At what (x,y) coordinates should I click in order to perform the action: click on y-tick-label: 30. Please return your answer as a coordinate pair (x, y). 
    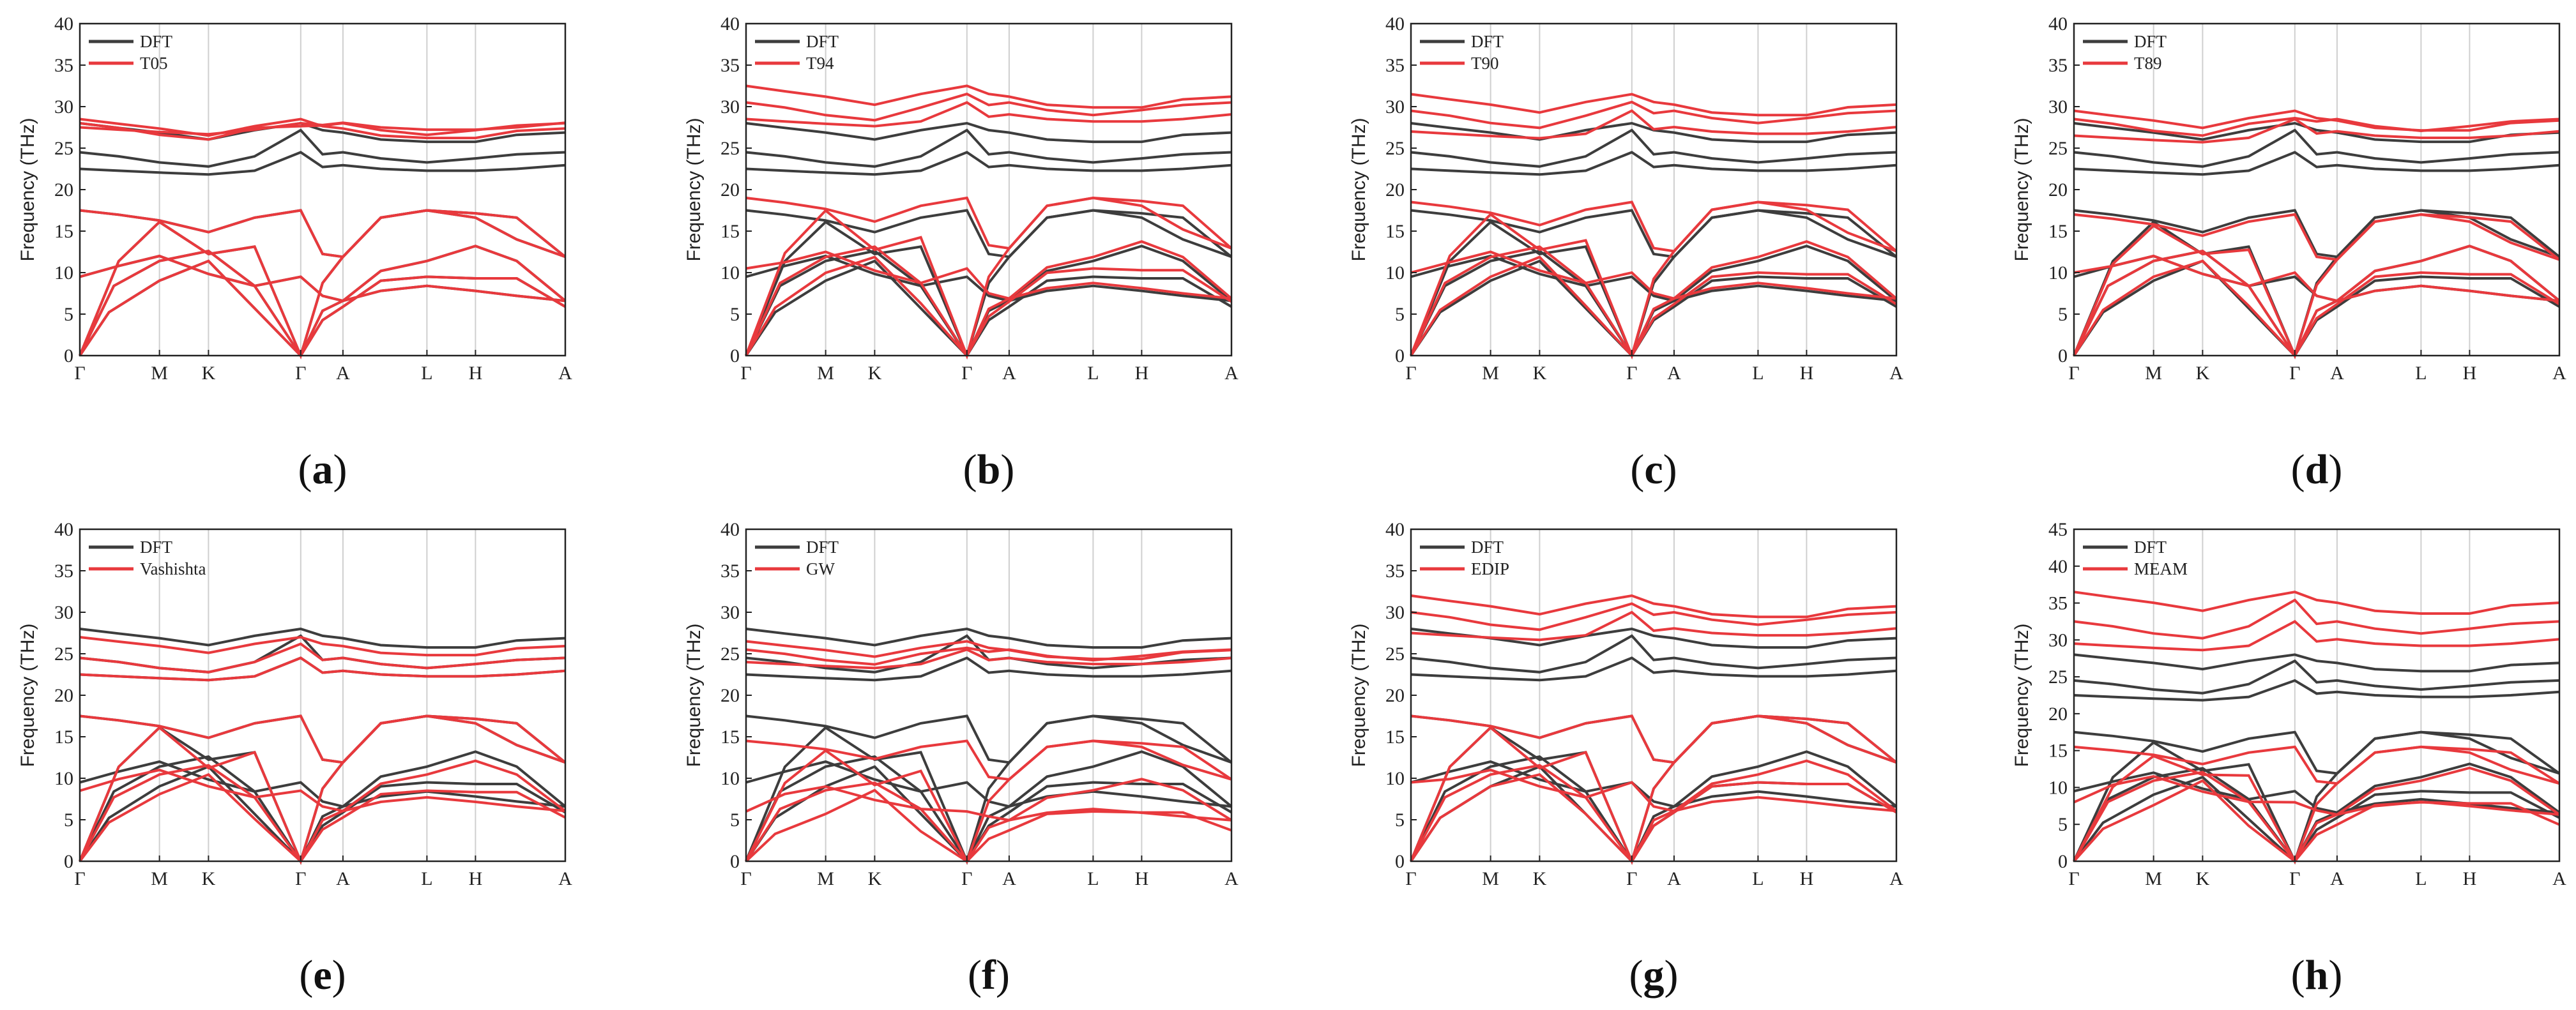
    Looking at the image, I should click on (63, 107).